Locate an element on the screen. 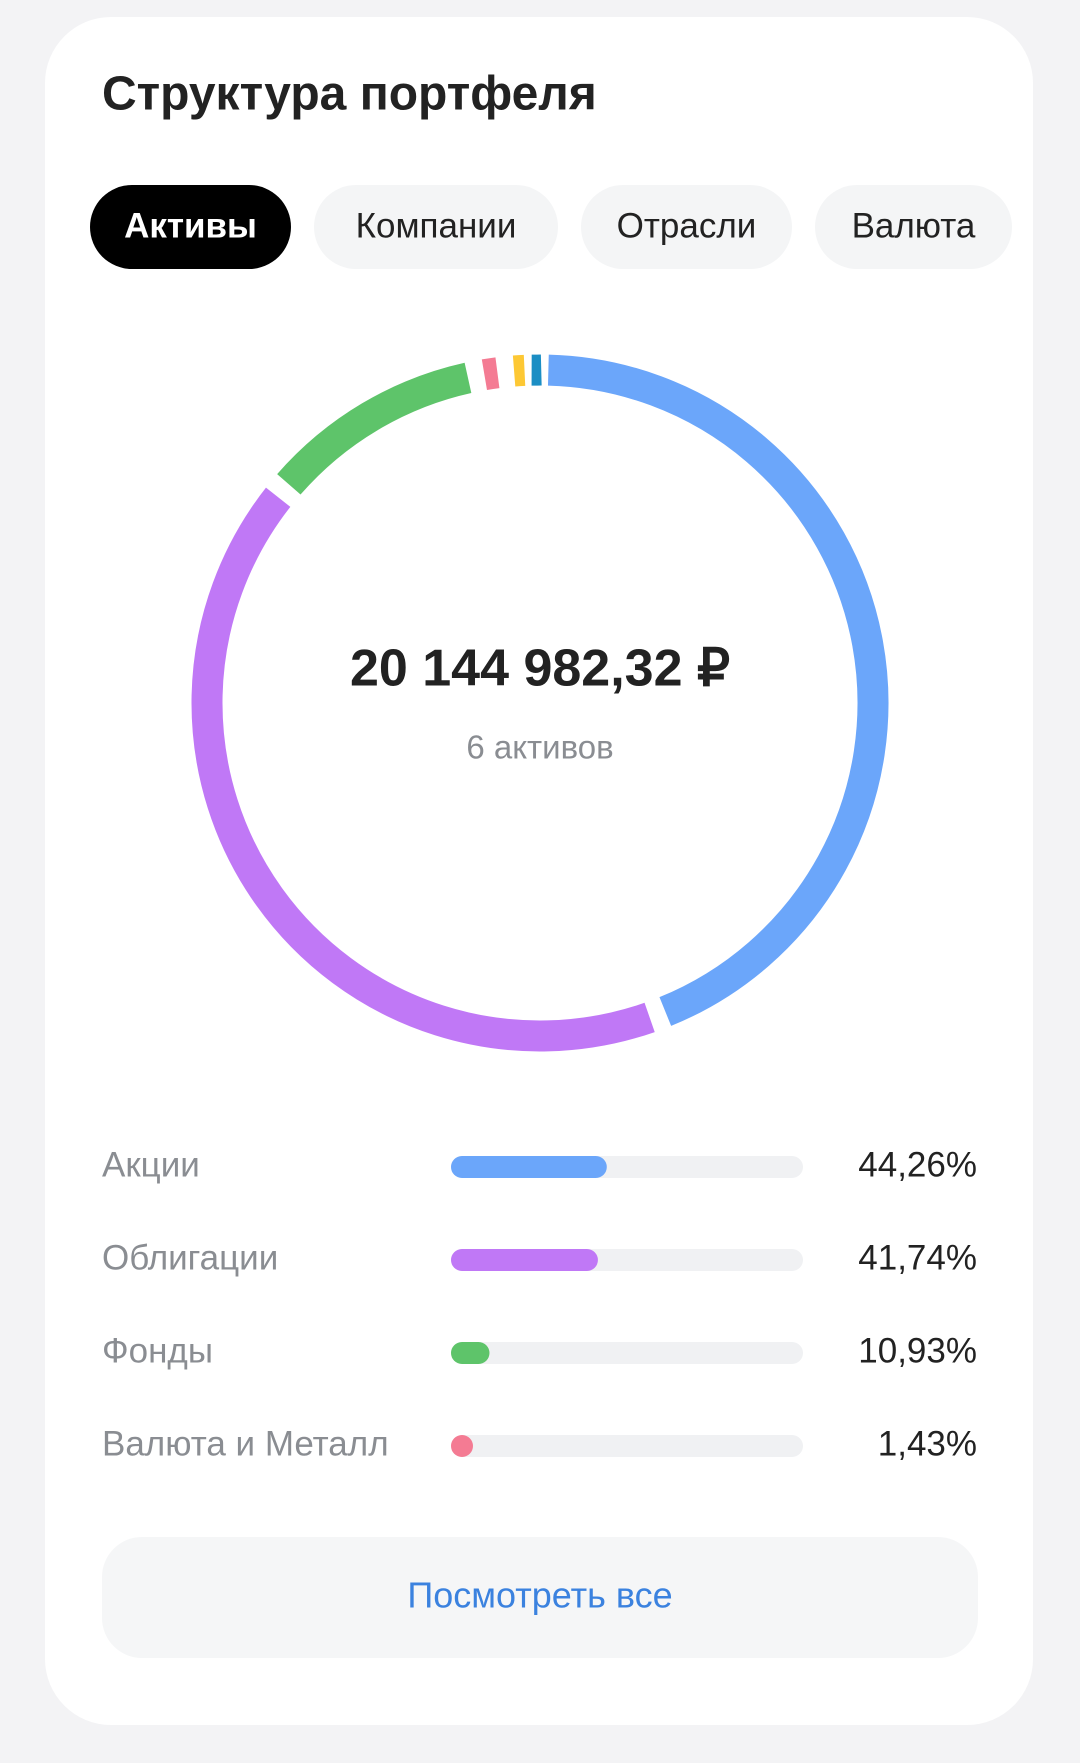 The height and width of the screenshot is (1763, 1080). total-caption: 6 активов is located at coordinates (539, 747).